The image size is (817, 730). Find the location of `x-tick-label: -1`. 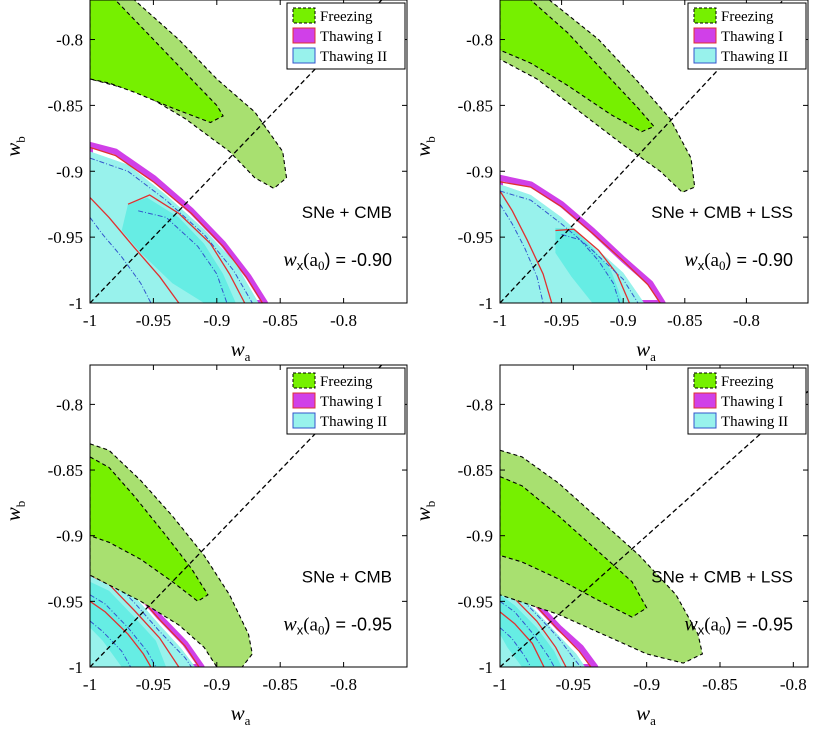

x-tick-label: -1 is located at coordinates (90, 320).